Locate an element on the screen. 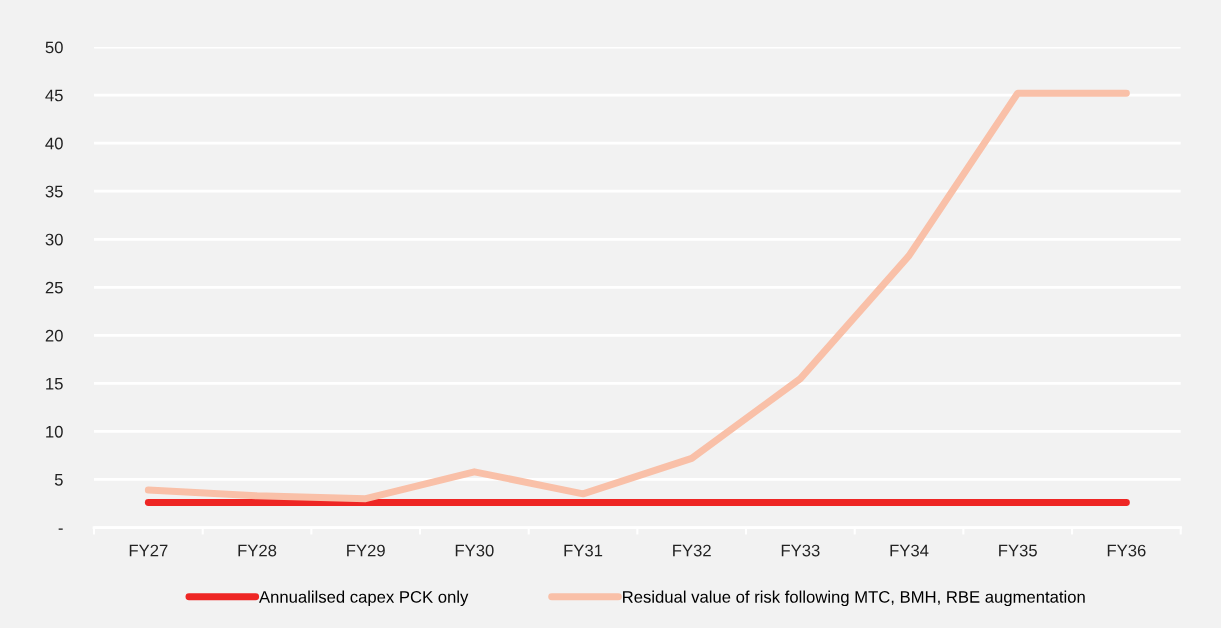 The image size is (1221, 628). y-tick-label: - is located at coordinates (60, 529).